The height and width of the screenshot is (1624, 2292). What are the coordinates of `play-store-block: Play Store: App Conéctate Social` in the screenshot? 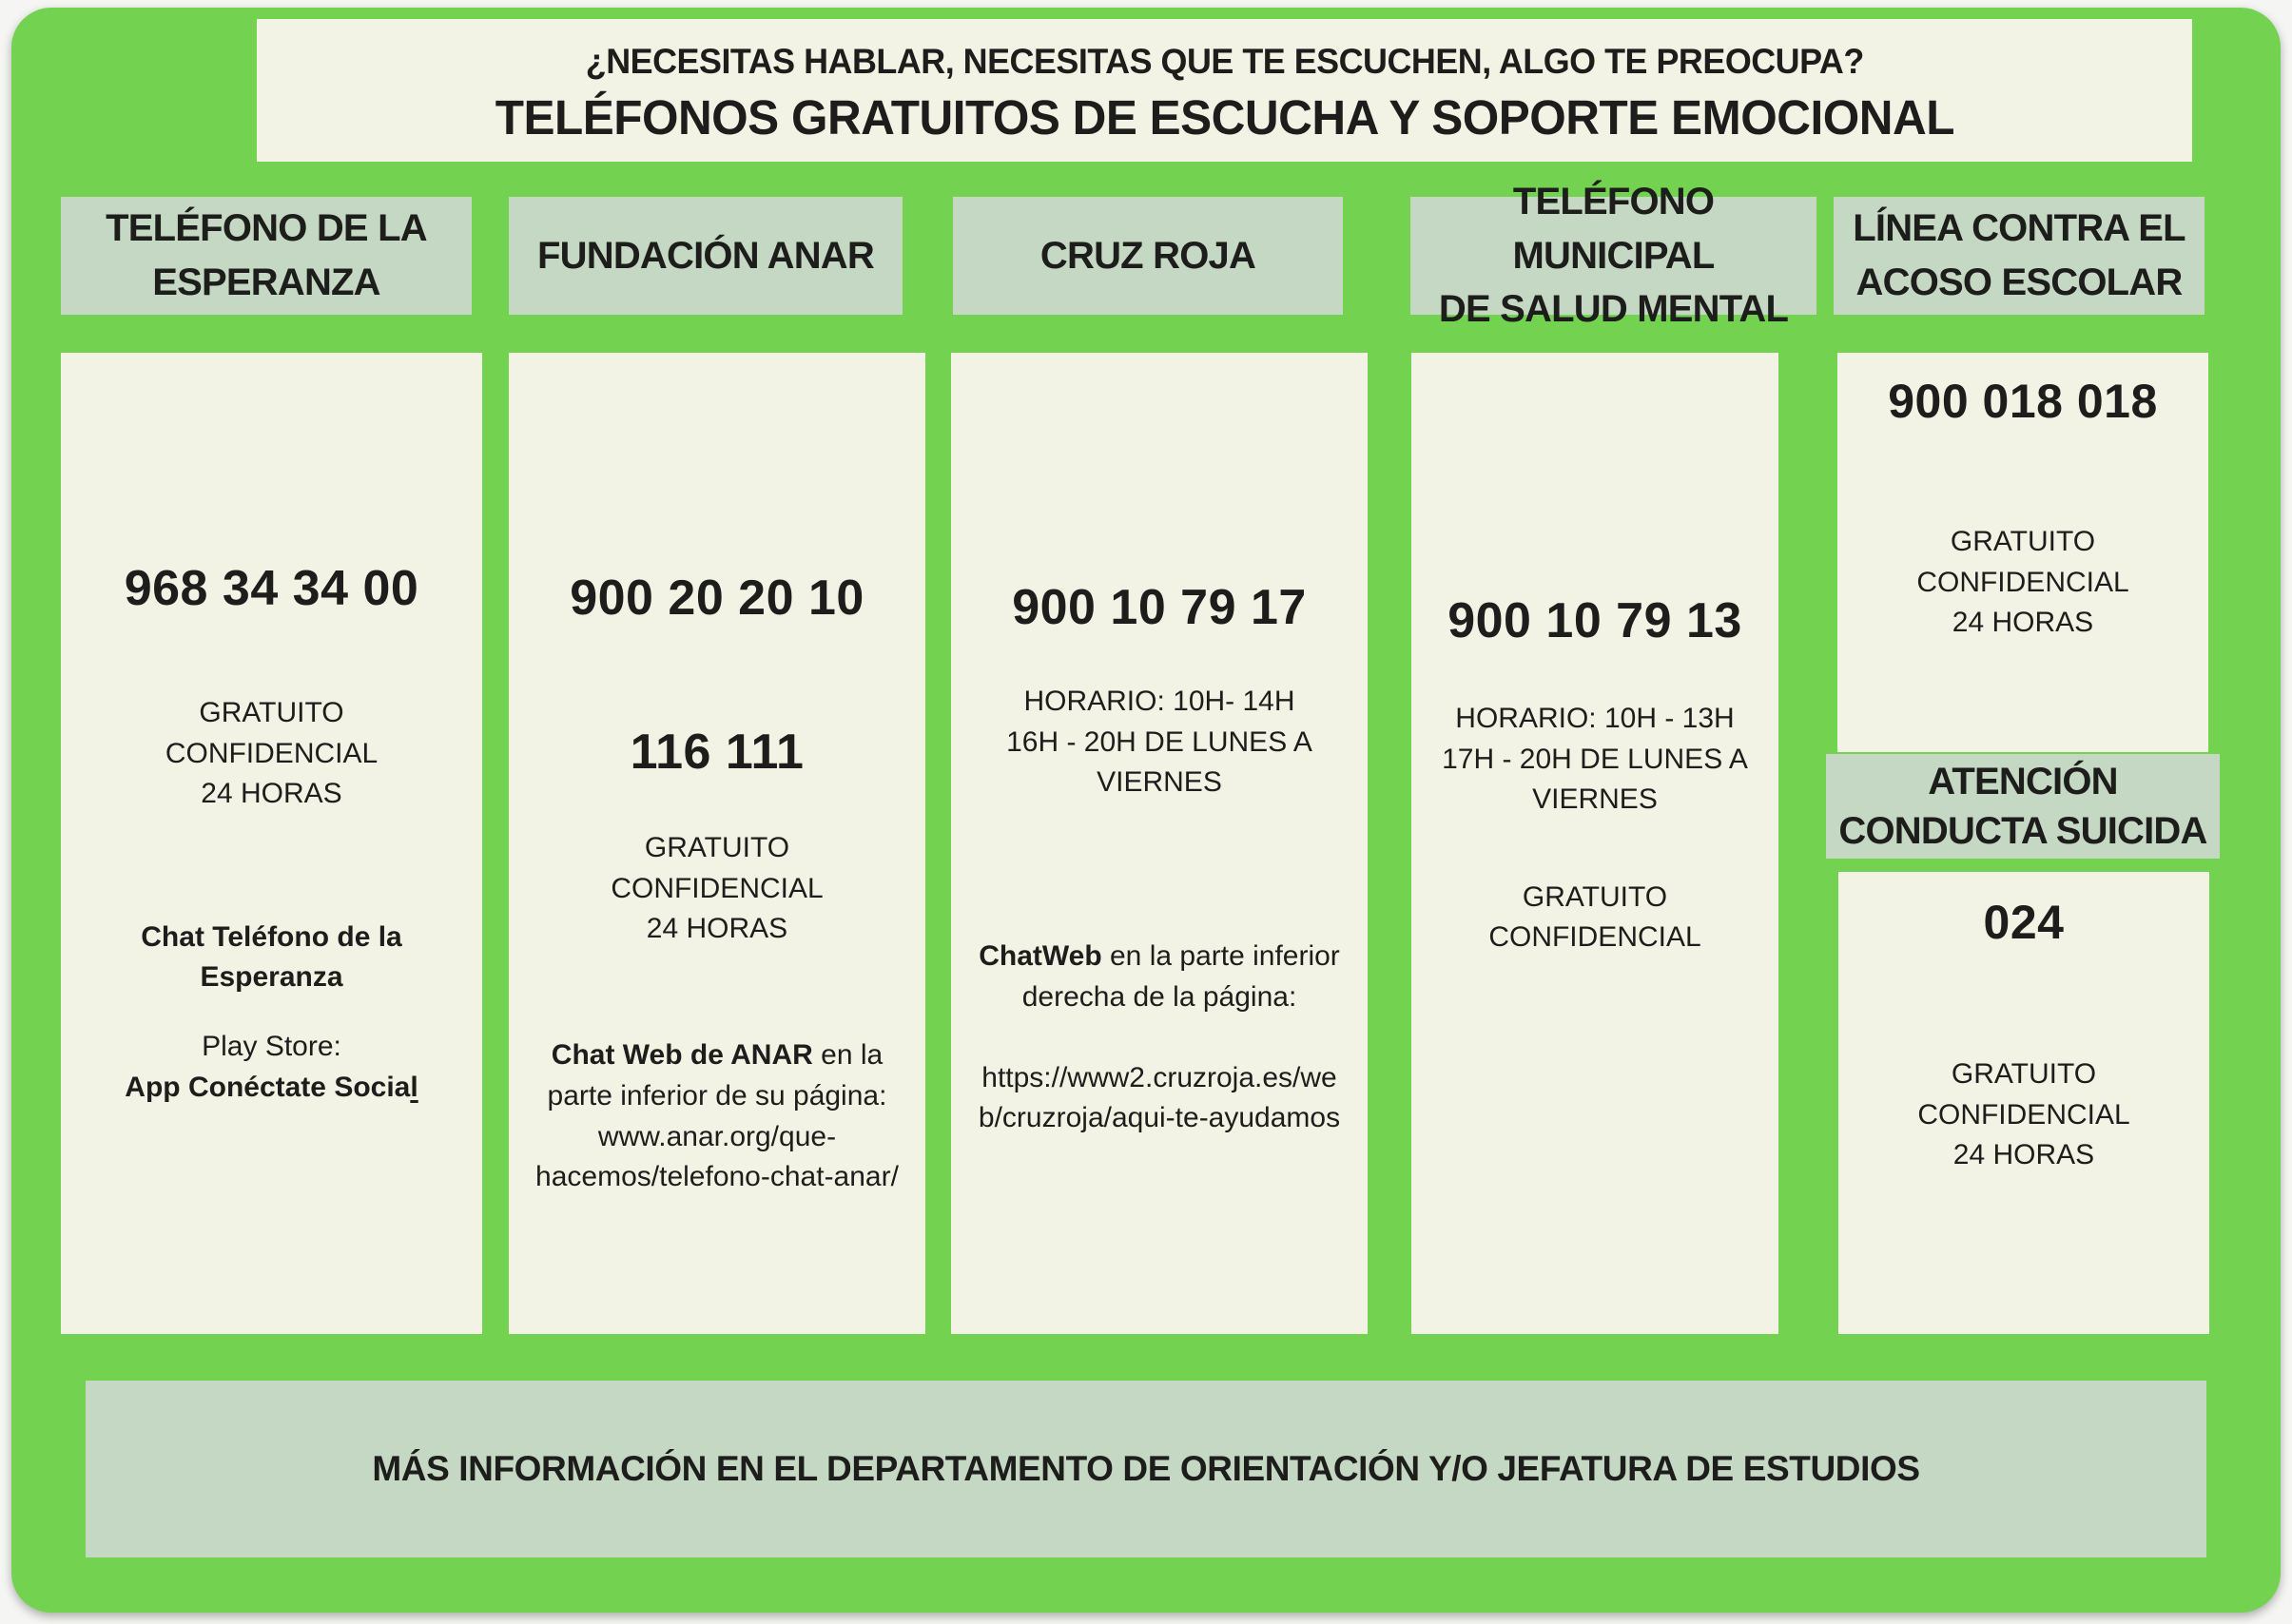 It's located at (272, 1067).